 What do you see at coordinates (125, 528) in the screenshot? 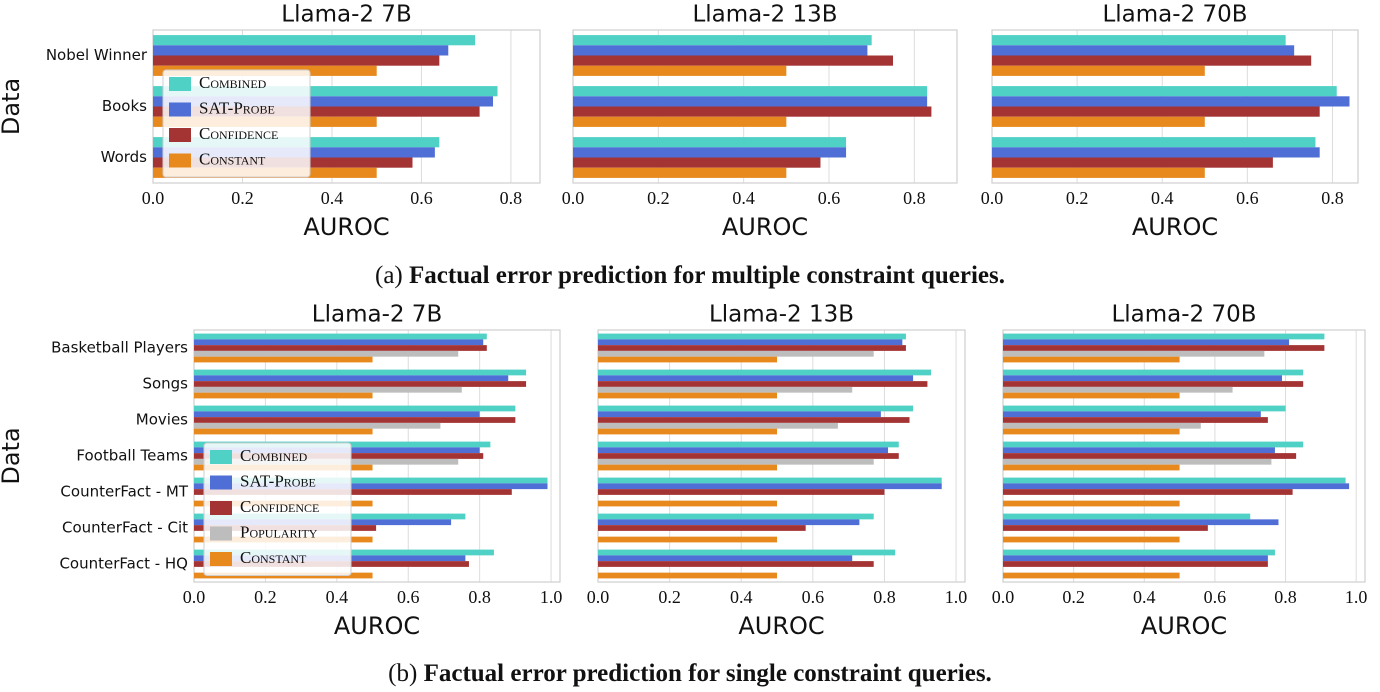
I see `y-tick-label: CounterFact - Cit` at bounding box center [125, 528].